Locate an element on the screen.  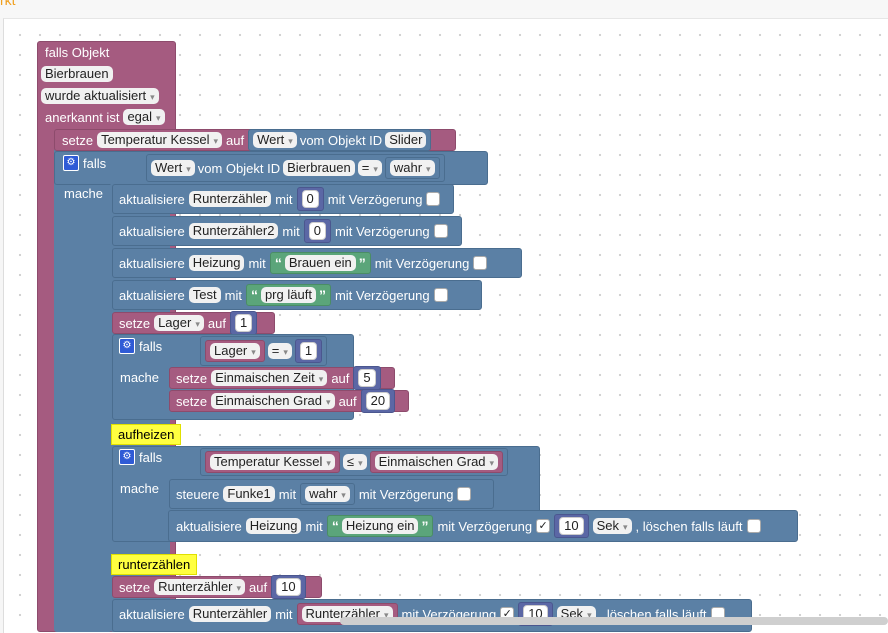
if1-bool-dropdown: wahr is located at coordinates (412, 168).